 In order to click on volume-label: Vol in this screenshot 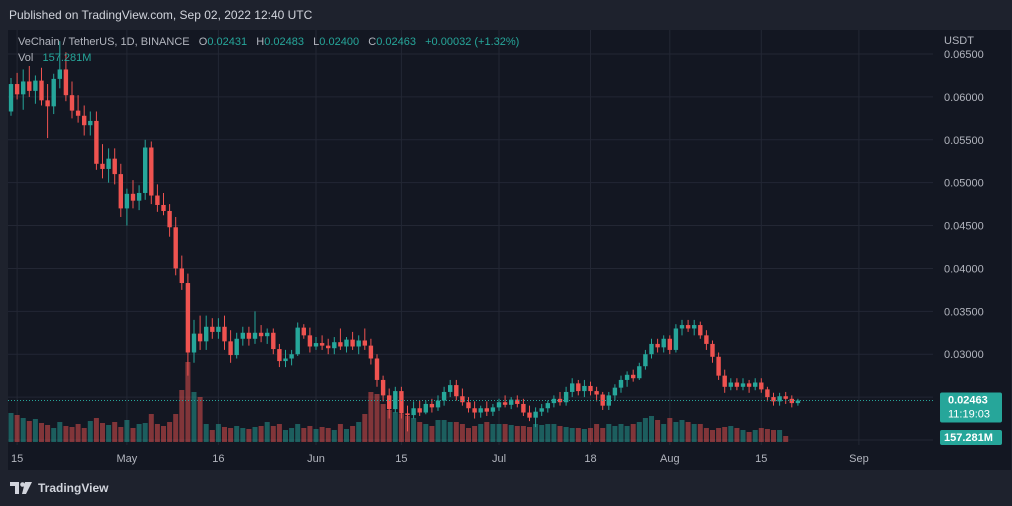, I will do `click(26, 58)`.